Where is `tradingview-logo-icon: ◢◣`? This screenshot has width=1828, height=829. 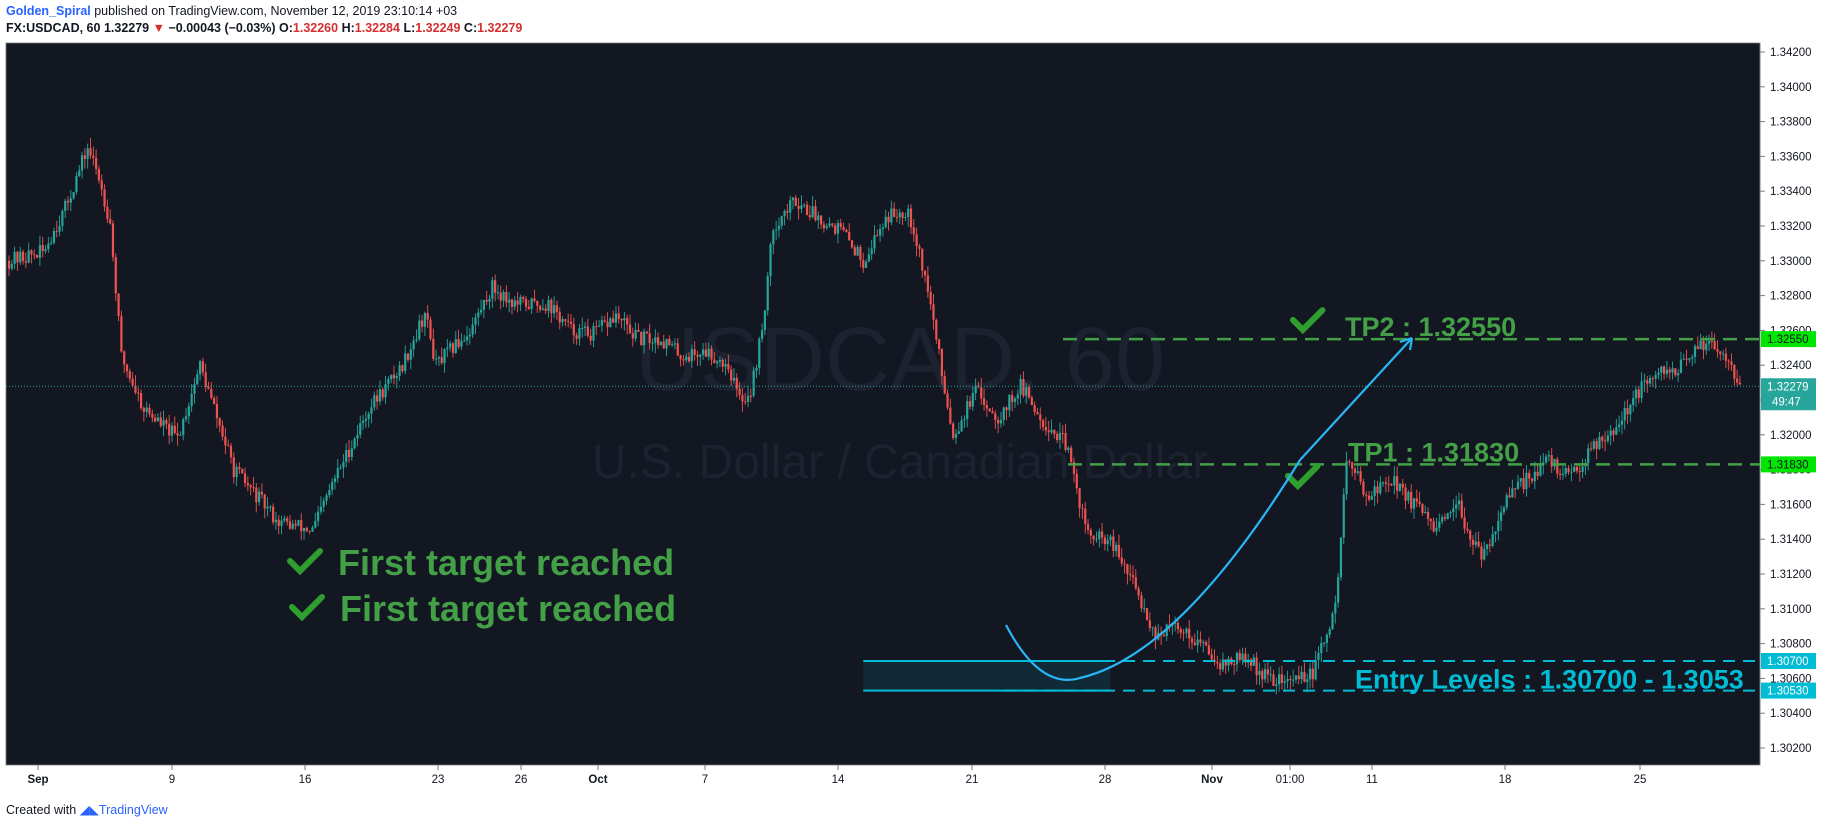 tradingview-logo-icon: ◢◣ is located at coordinates (89, 810).